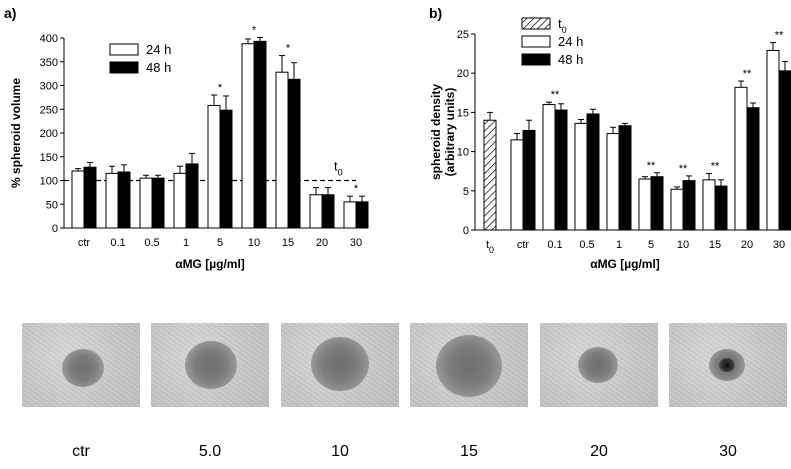  What do you see at coordinates (490, 247) in the screenshot?
I see `x-tick-label-t0: t0` at bounding box center [490, 247].